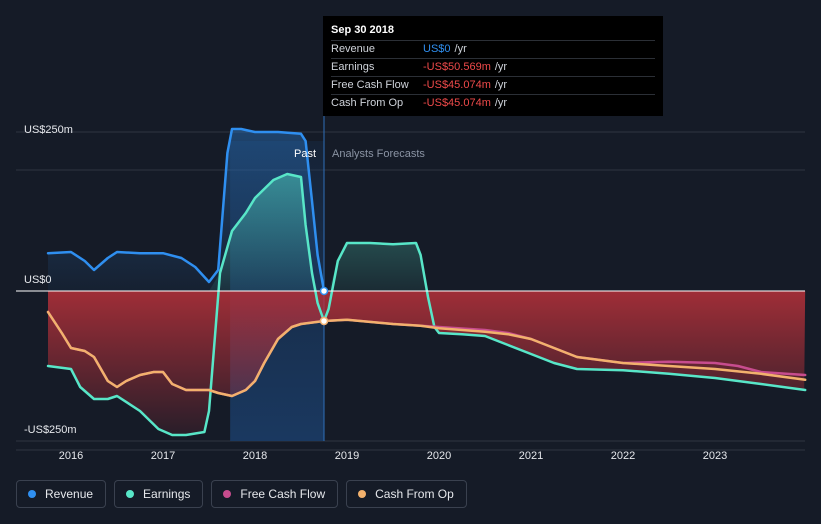  What do you see at coordinates (493, 85) in the screenshot?
I see `tooltip-row-free-cash-flow: Free Cash Flow -US$45.074m /yr` at bounding box center [493, 85].